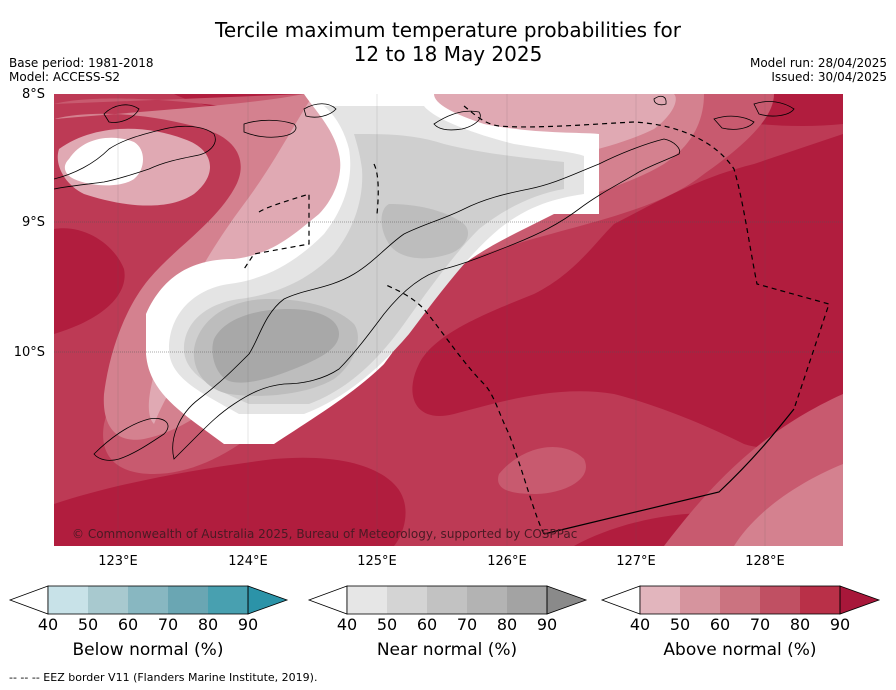  What do you see at coordinates (507, 561) in the screenshot?
I see `lon-label-126e: 126°E` at bounding box center [507, 561].